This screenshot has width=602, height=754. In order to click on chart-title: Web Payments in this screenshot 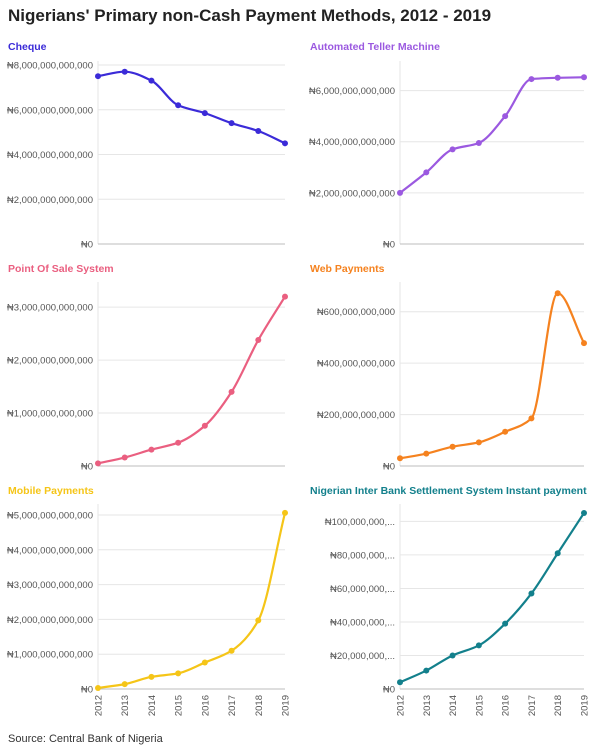, I will do `click(347, 269)`.